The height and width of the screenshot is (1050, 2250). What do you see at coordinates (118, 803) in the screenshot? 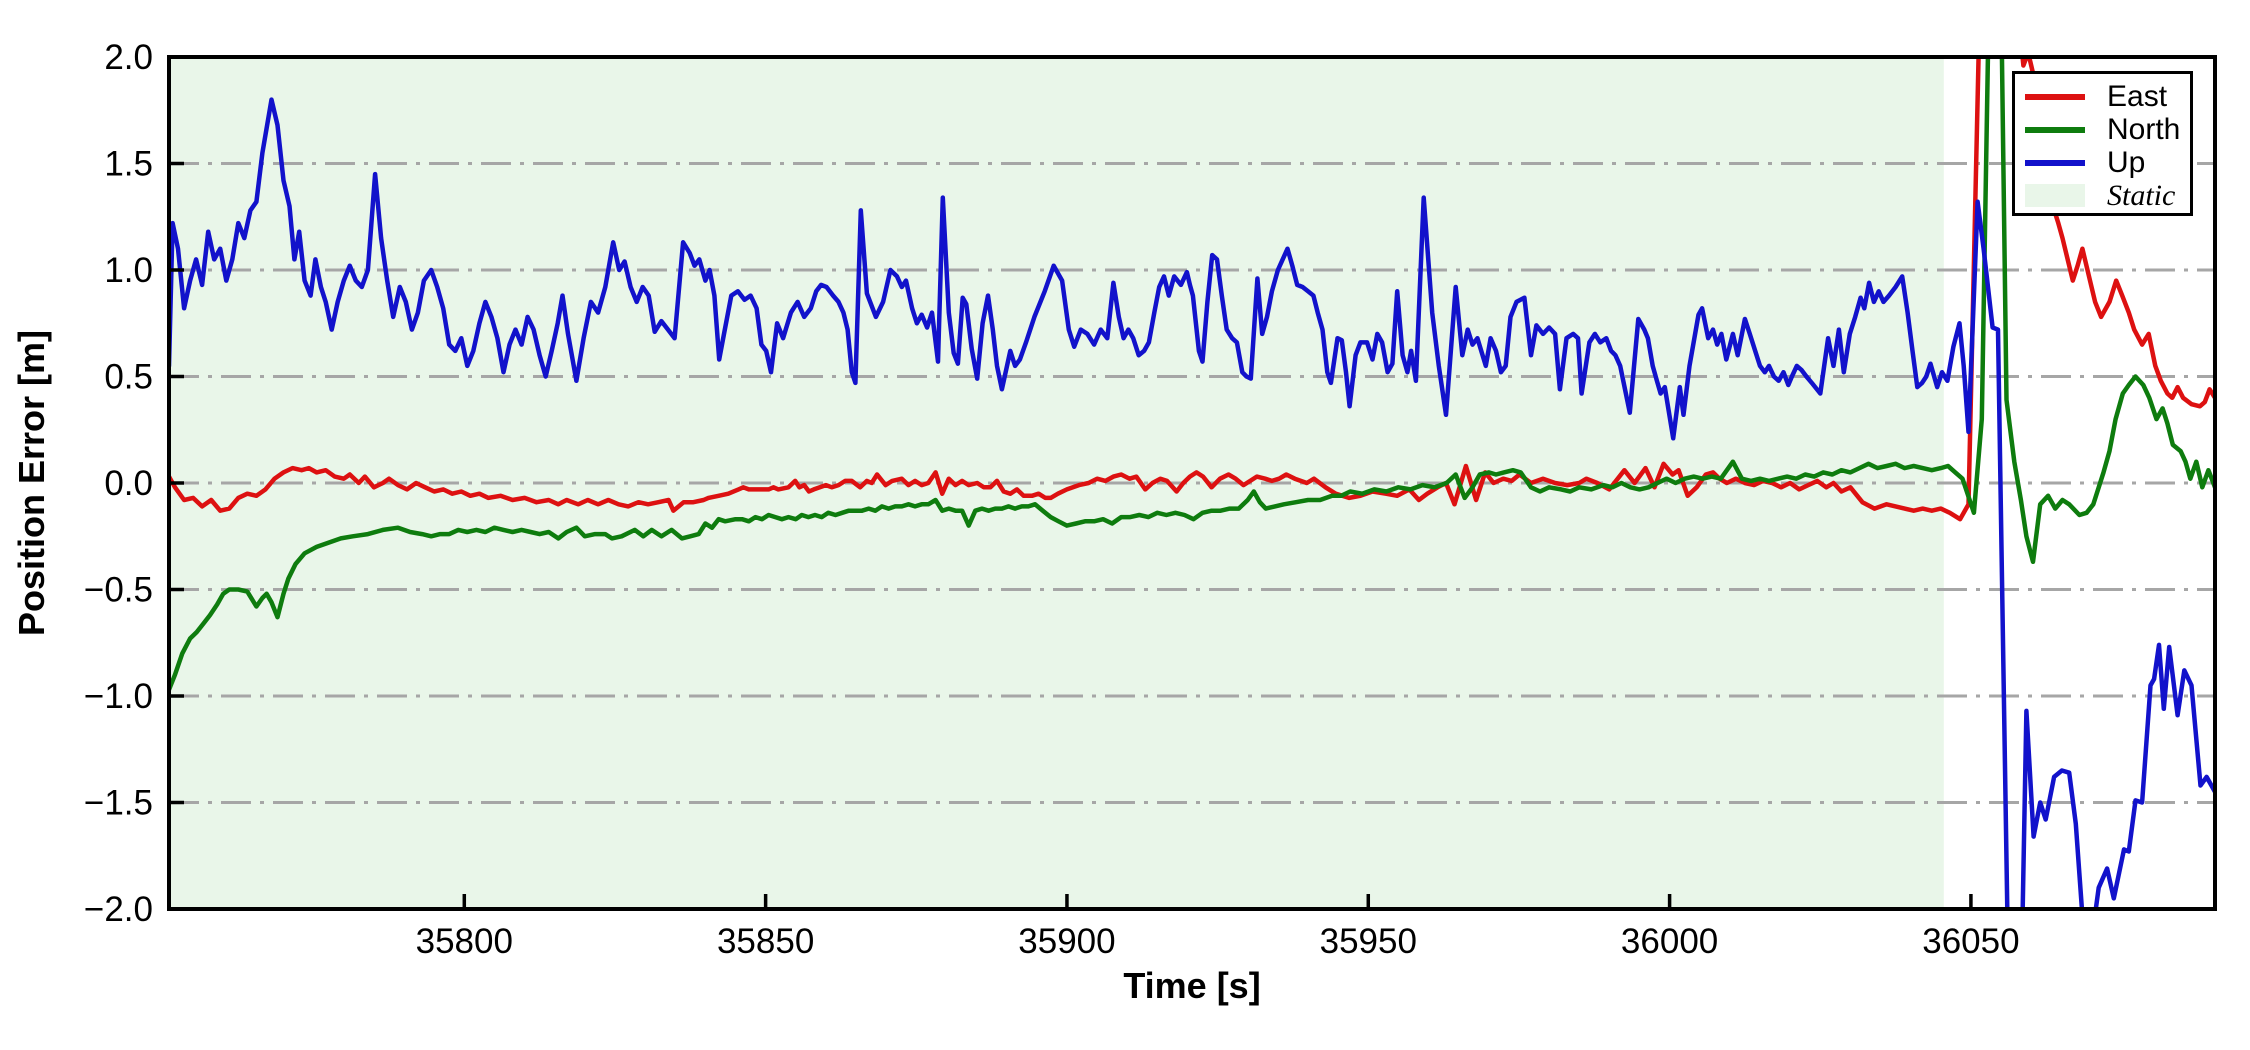
I see `y-tick-label: −1.5` at bounding box center [118, 803].